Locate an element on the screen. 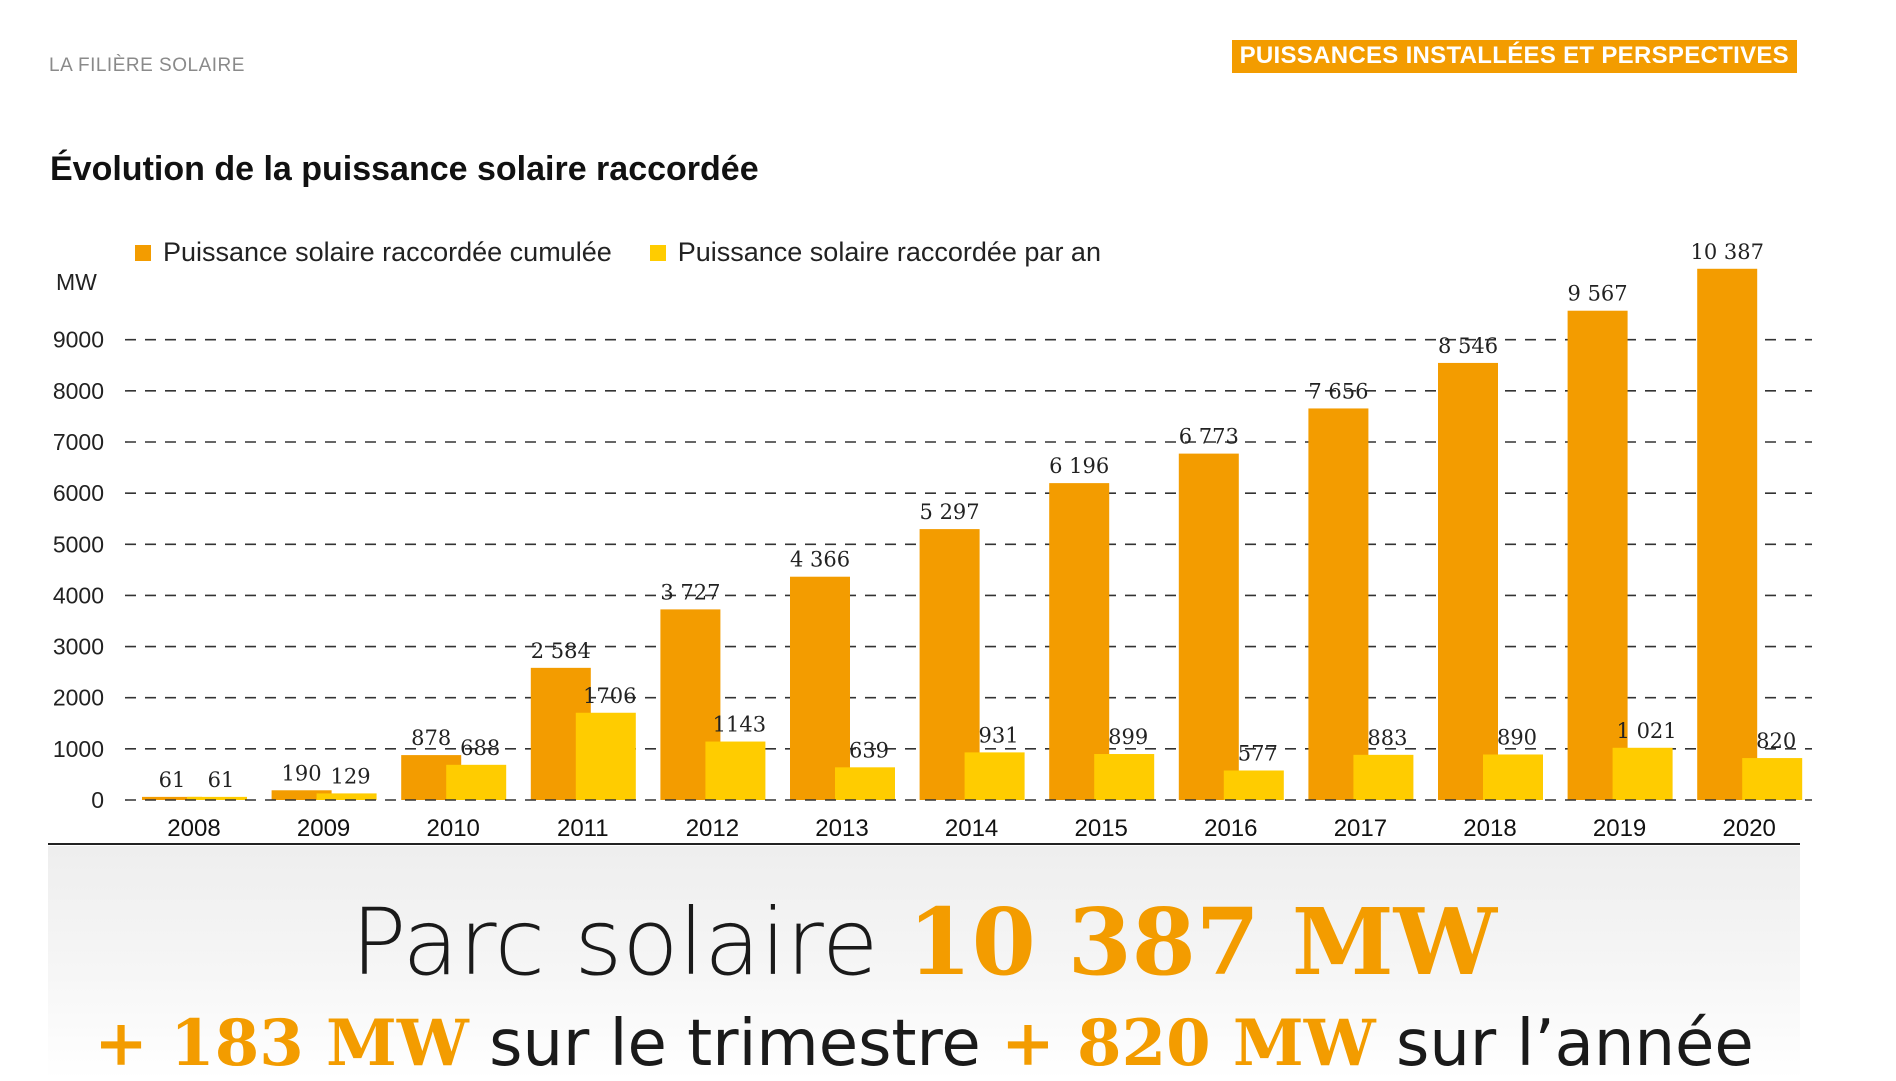 The image size is (1896, 1081). legend-label-cumulative: Puissance solaire raccordée cumulée is located at coordinates (387, 252).